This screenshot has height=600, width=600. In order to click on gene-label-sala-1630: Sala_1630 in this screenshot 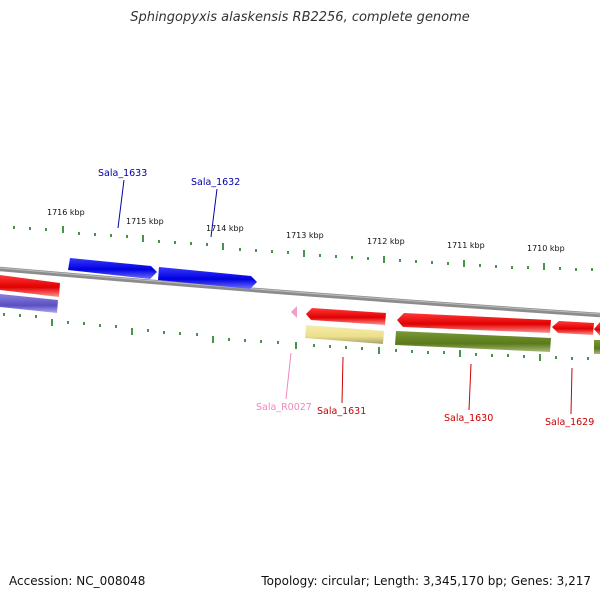, I will do `click(468, 418)`.